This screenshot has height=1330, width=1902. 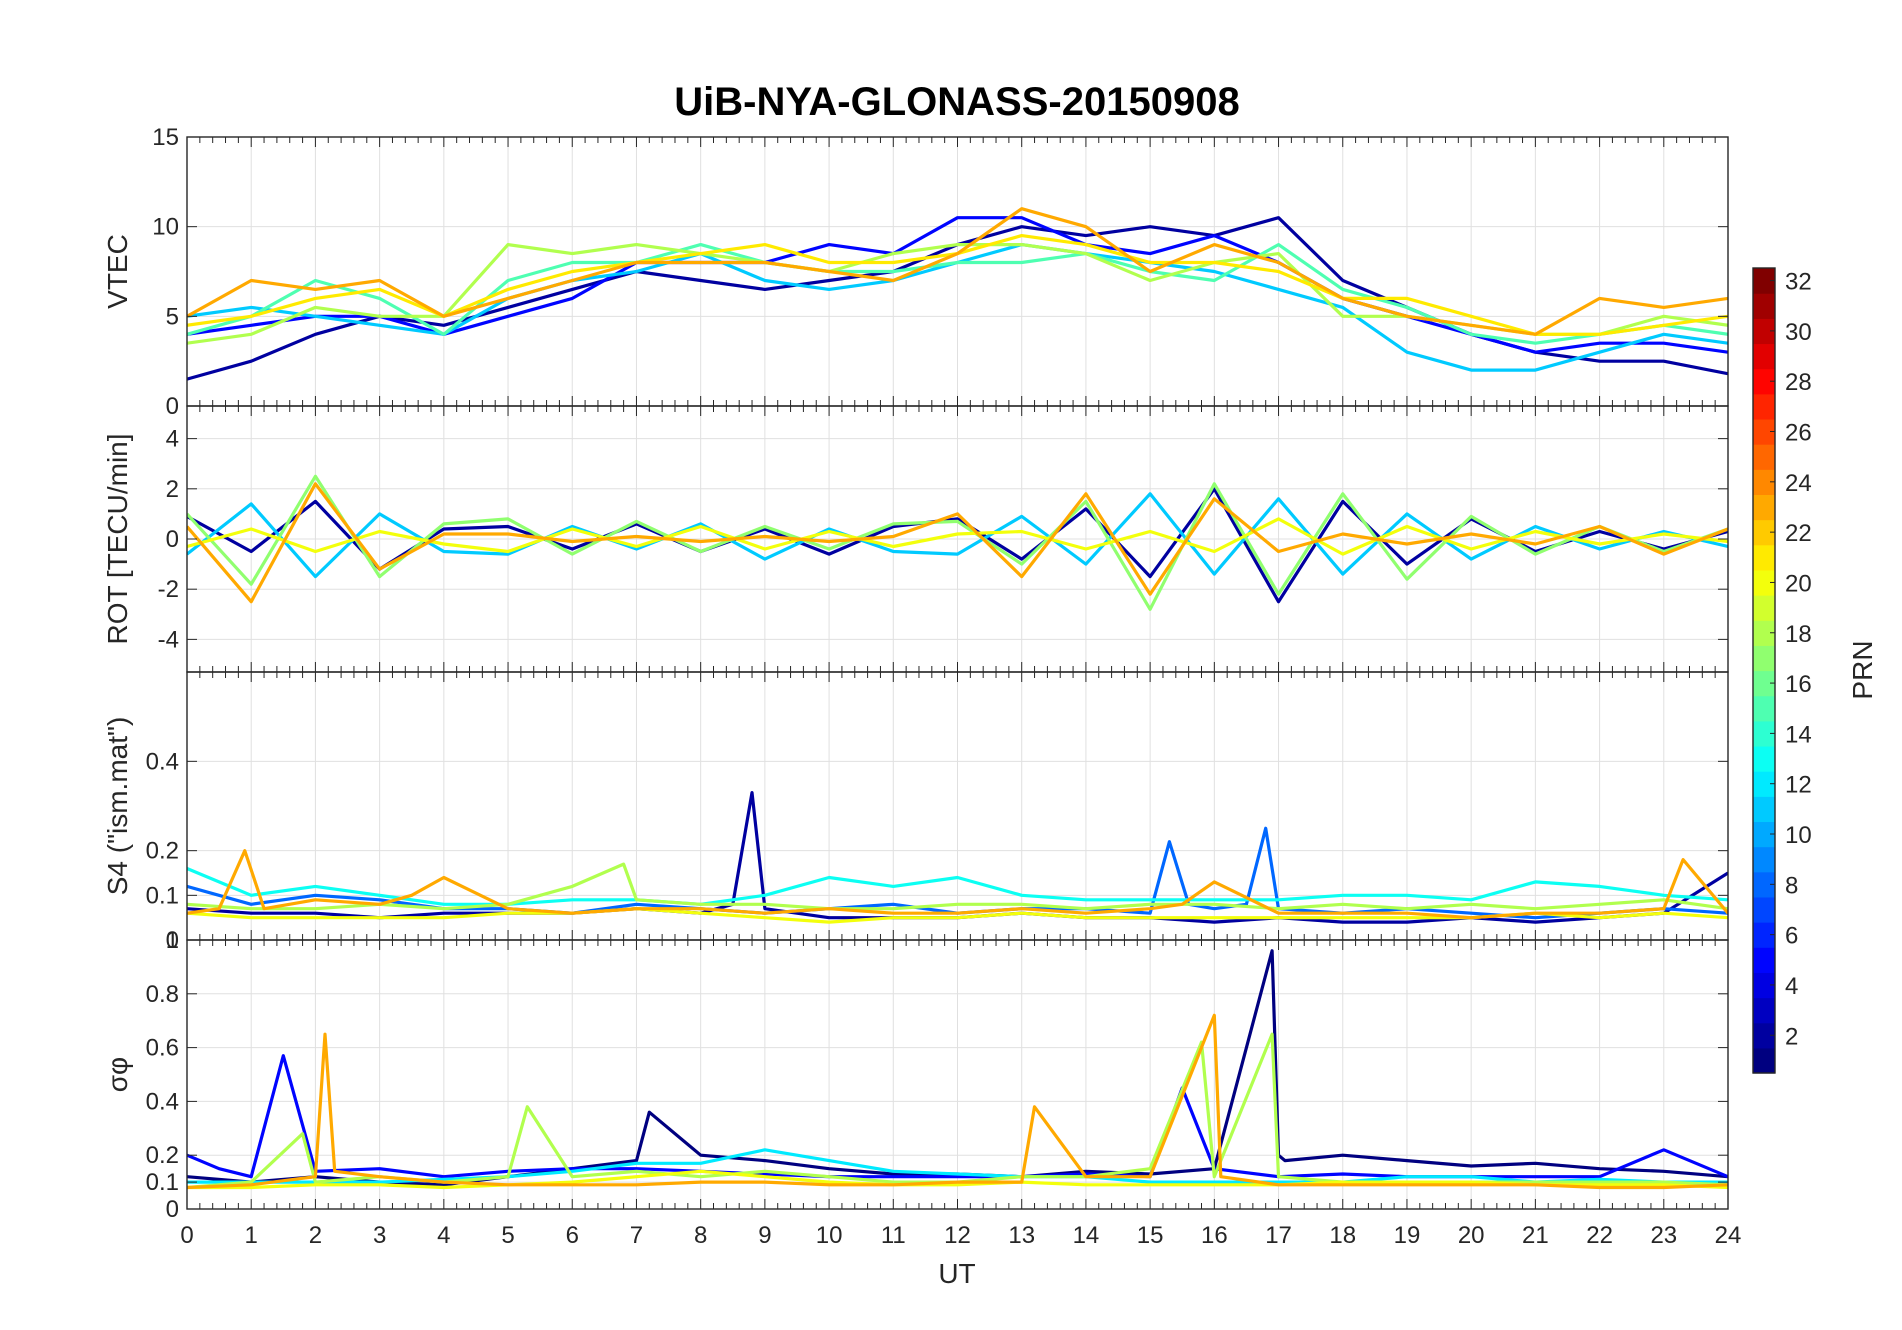 I want to click on colorbar-tick-label: 4, so click(x=1791, y=986).